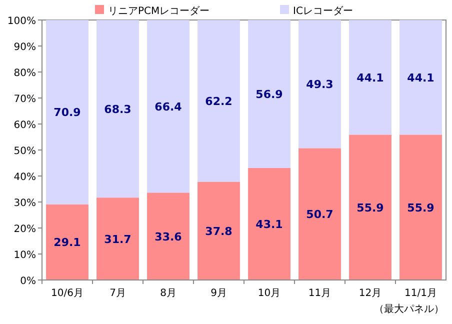  Describe the element at coordinates (323, 11) in the screenshot. I see `legend-label: ICレコーダー` at that location.